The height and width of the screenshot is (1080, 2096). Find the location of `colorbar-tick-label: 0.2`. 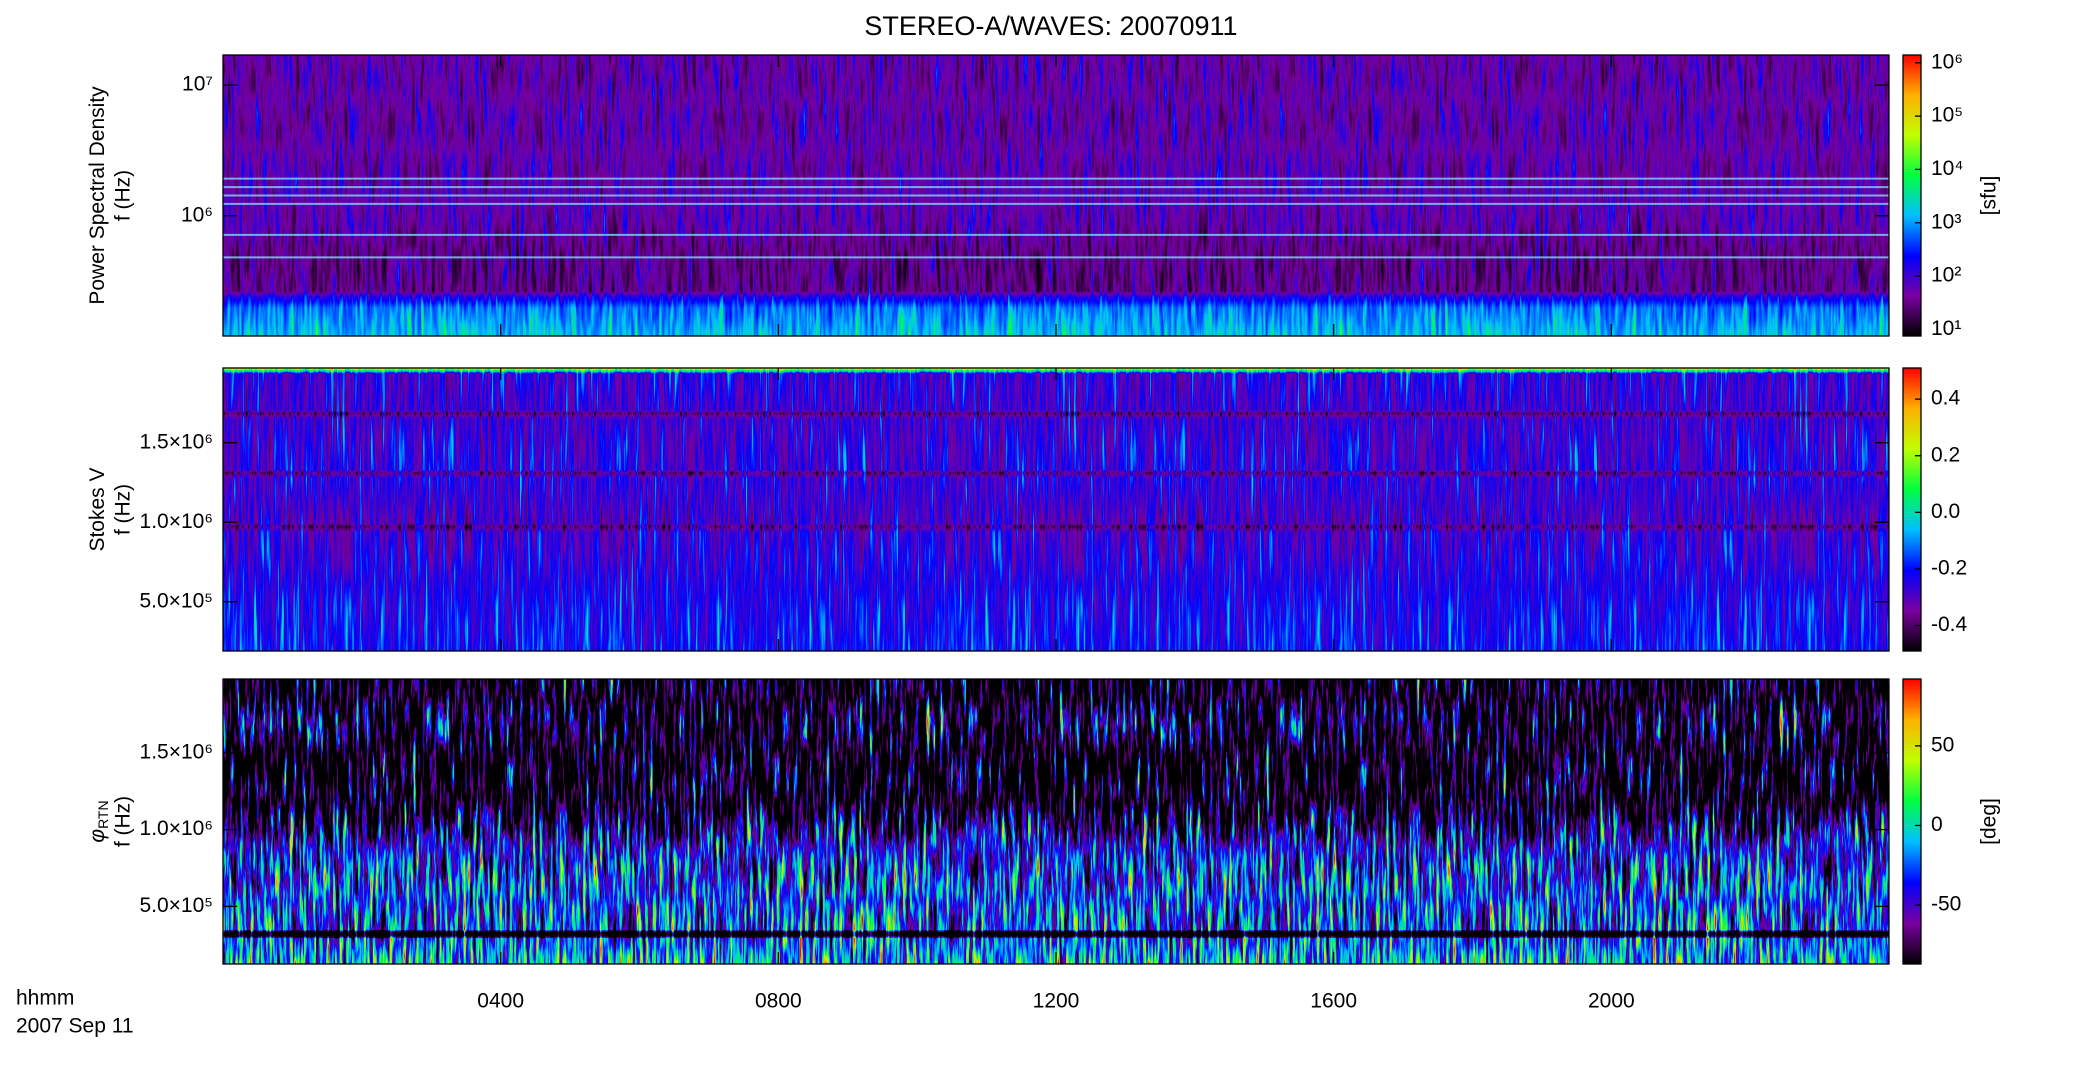

colorbar-tick-label: 0.2 is located at coordinates (1945, 454).